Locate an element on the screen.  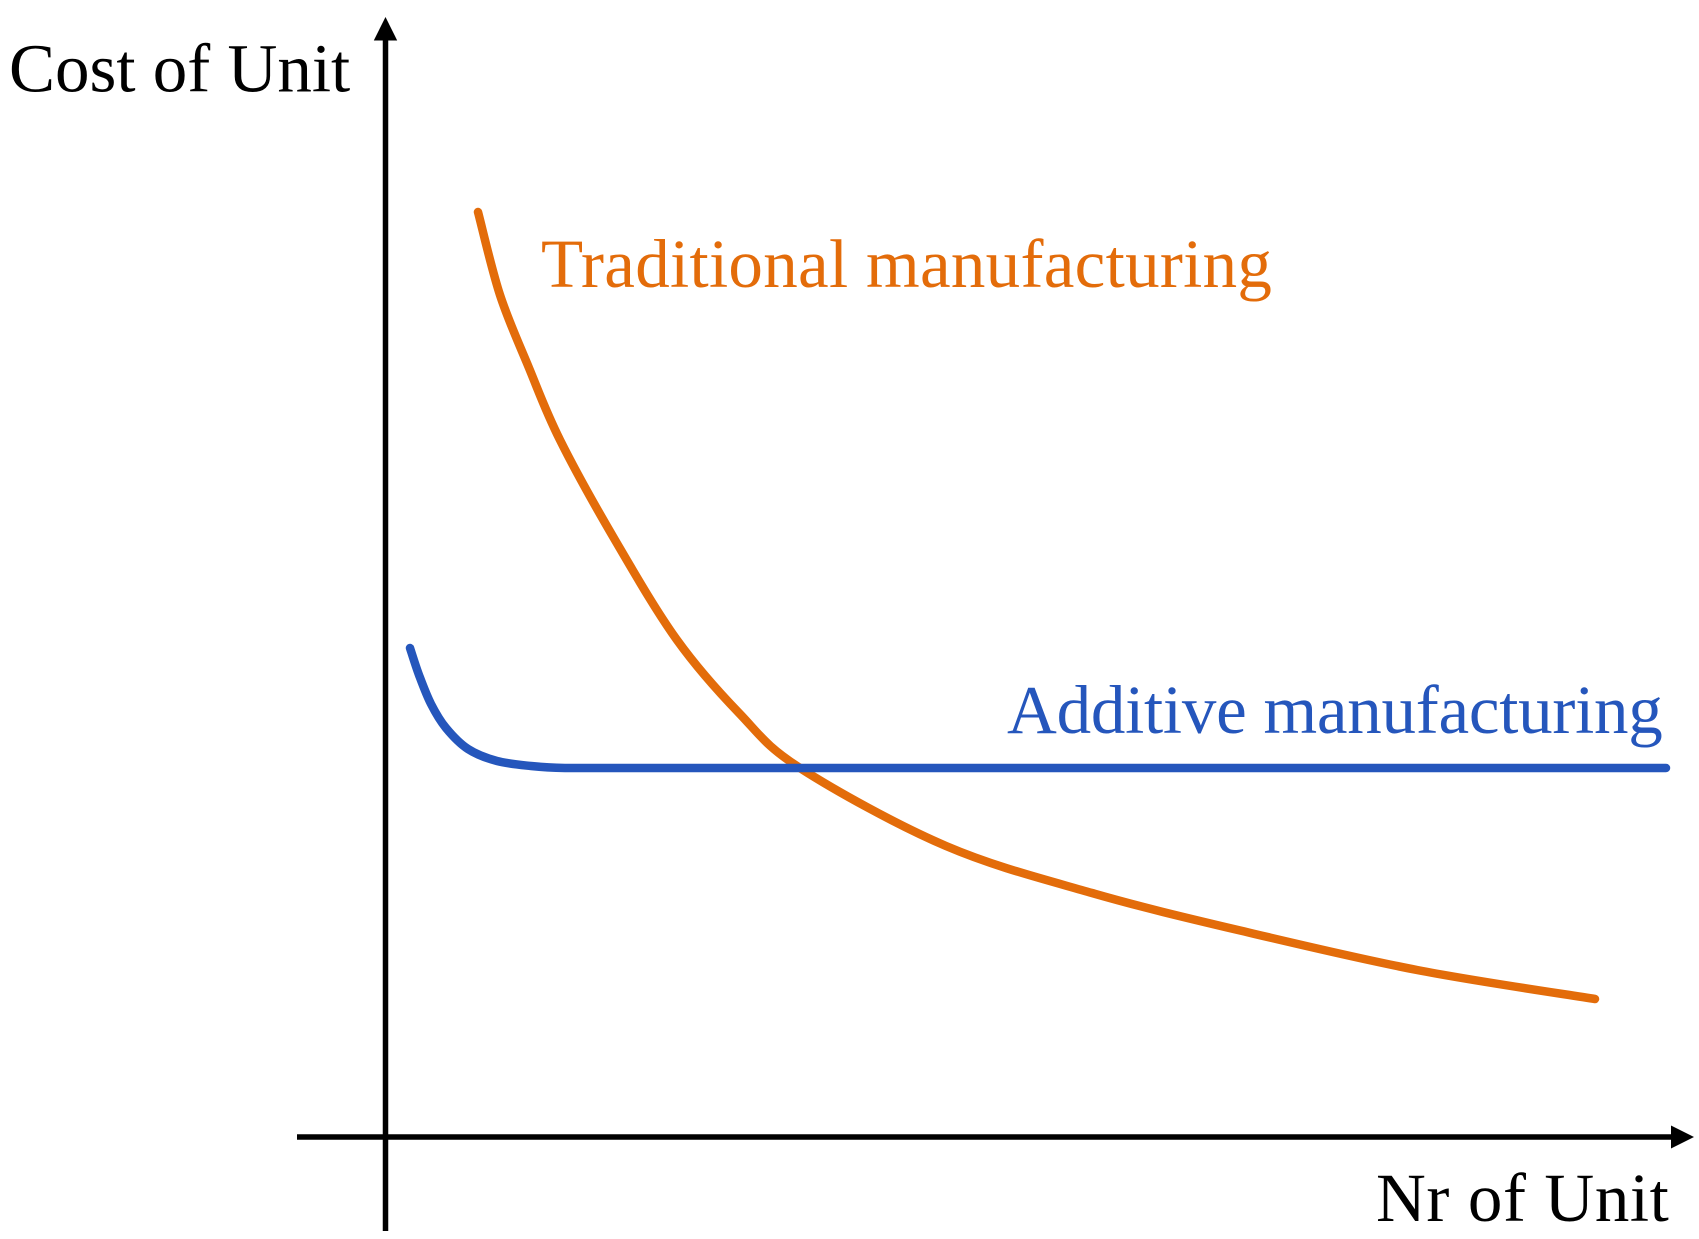
svg-text: Cost of Unit is located at coordinates (179, 69).